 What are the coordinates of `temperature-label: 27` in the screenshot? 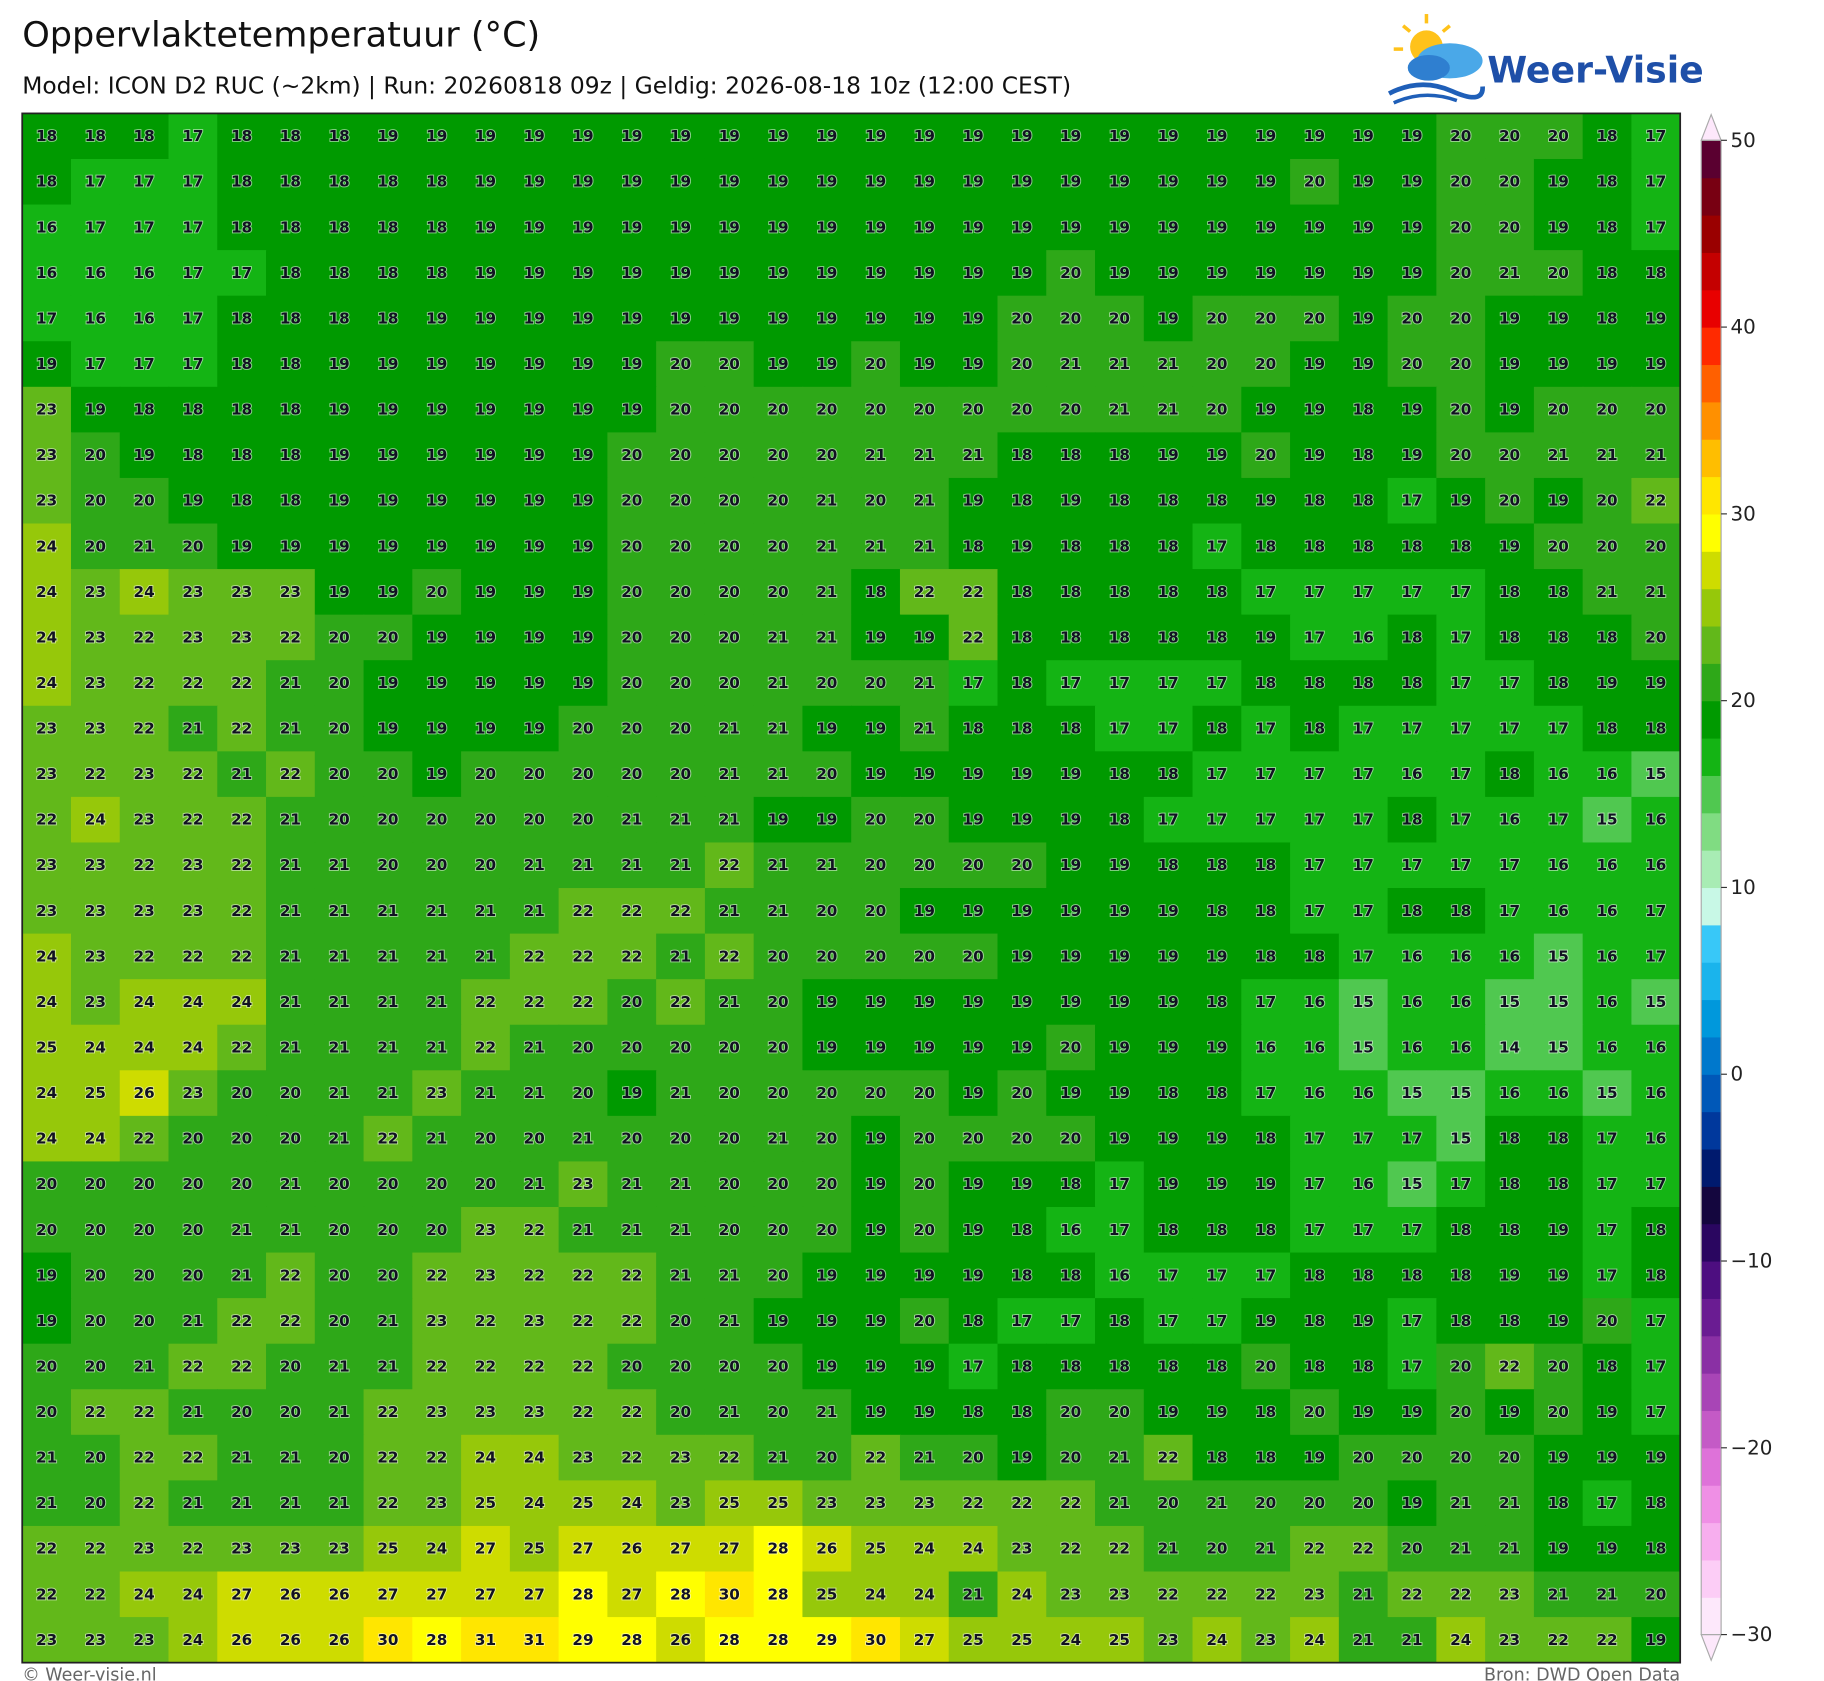 It's located at (534, 1594).